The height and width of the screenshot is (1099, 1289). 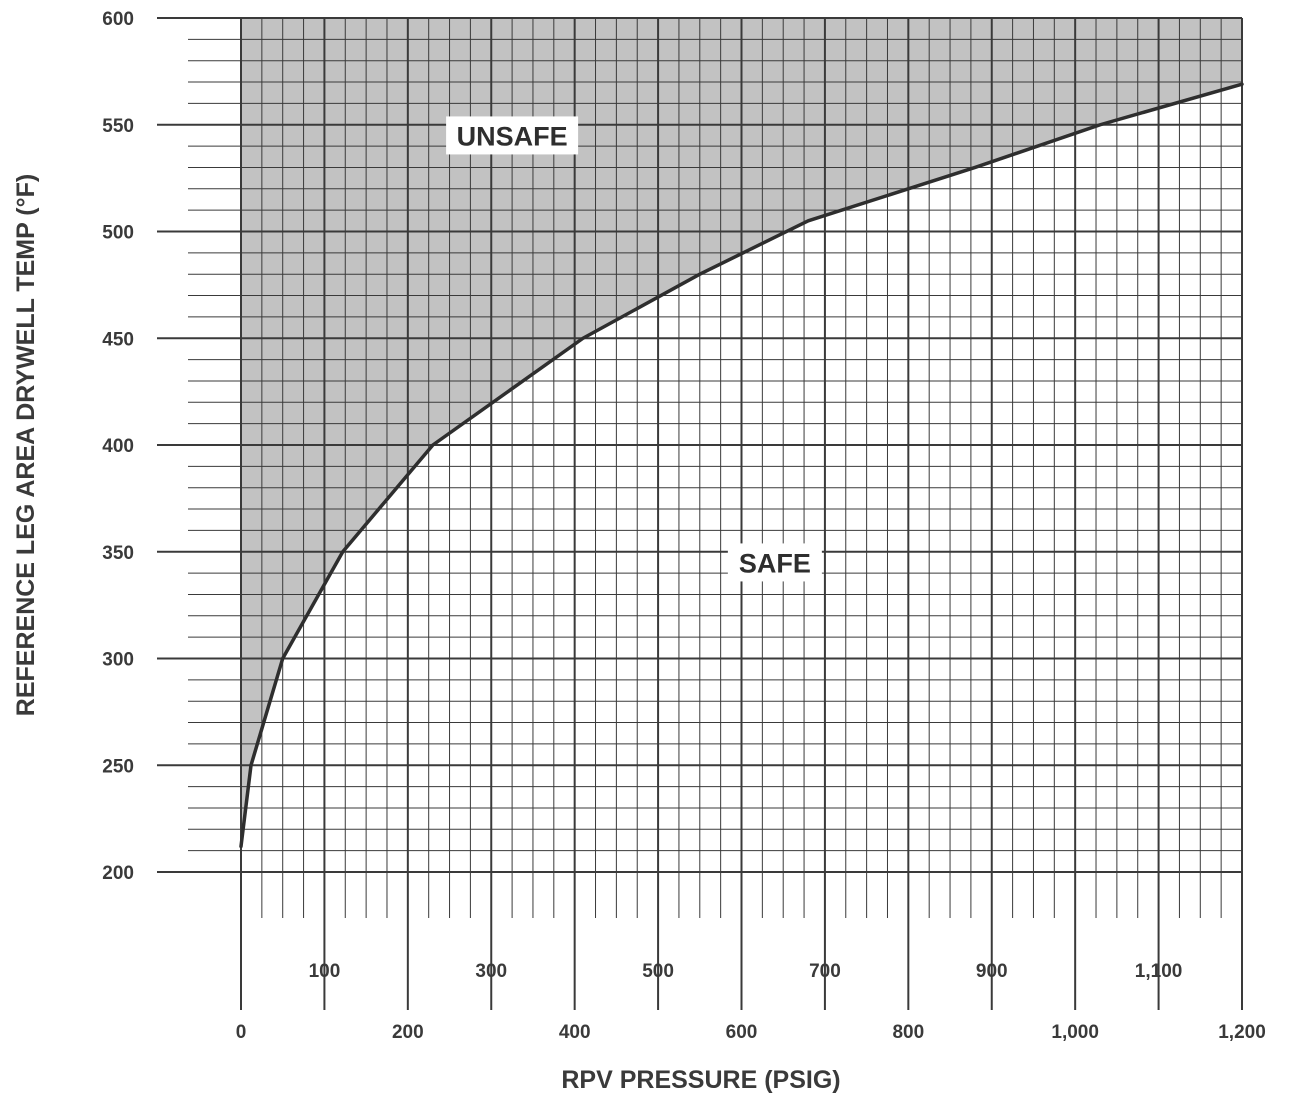 I want to click on y-tick-label: 300, so click(x=118, y=660).